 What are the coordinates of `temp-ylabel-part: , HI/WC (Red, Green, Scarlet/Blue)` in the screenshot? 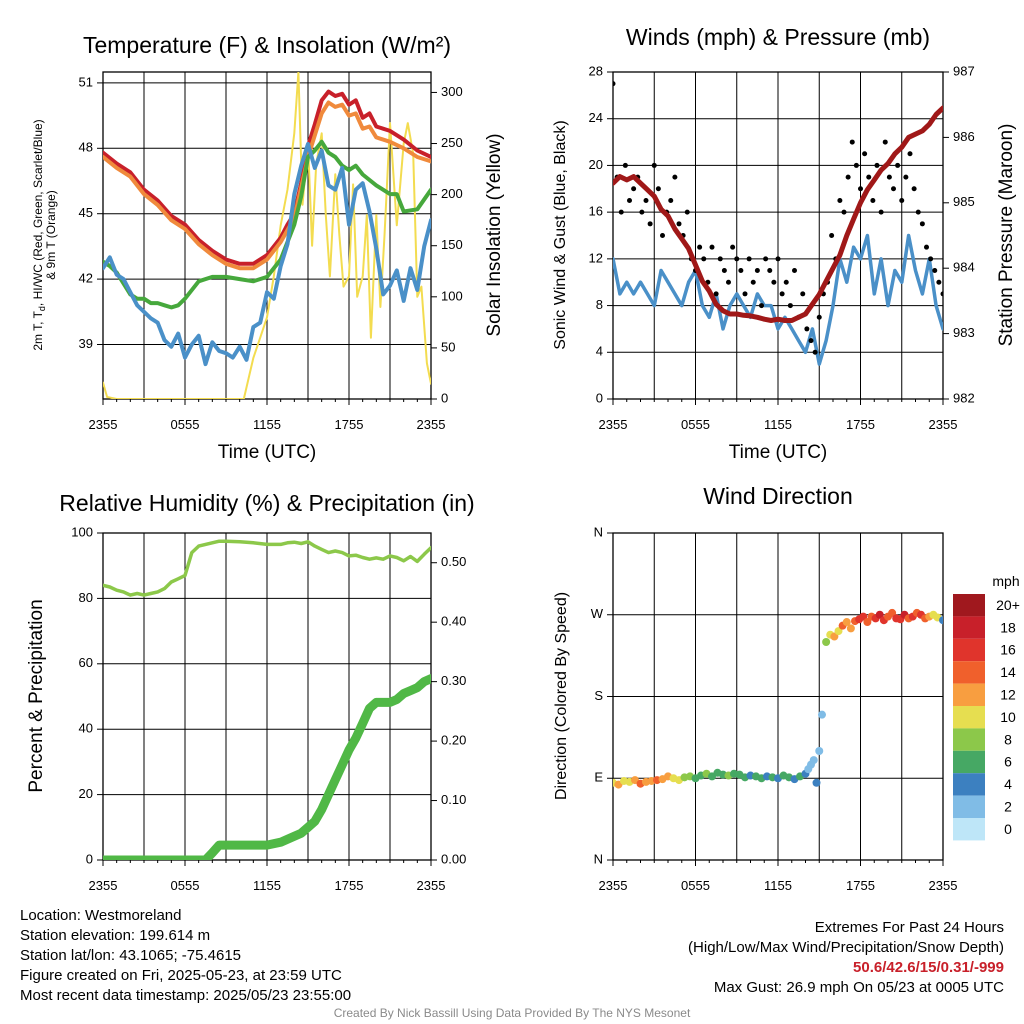 It's located at (38, 212).